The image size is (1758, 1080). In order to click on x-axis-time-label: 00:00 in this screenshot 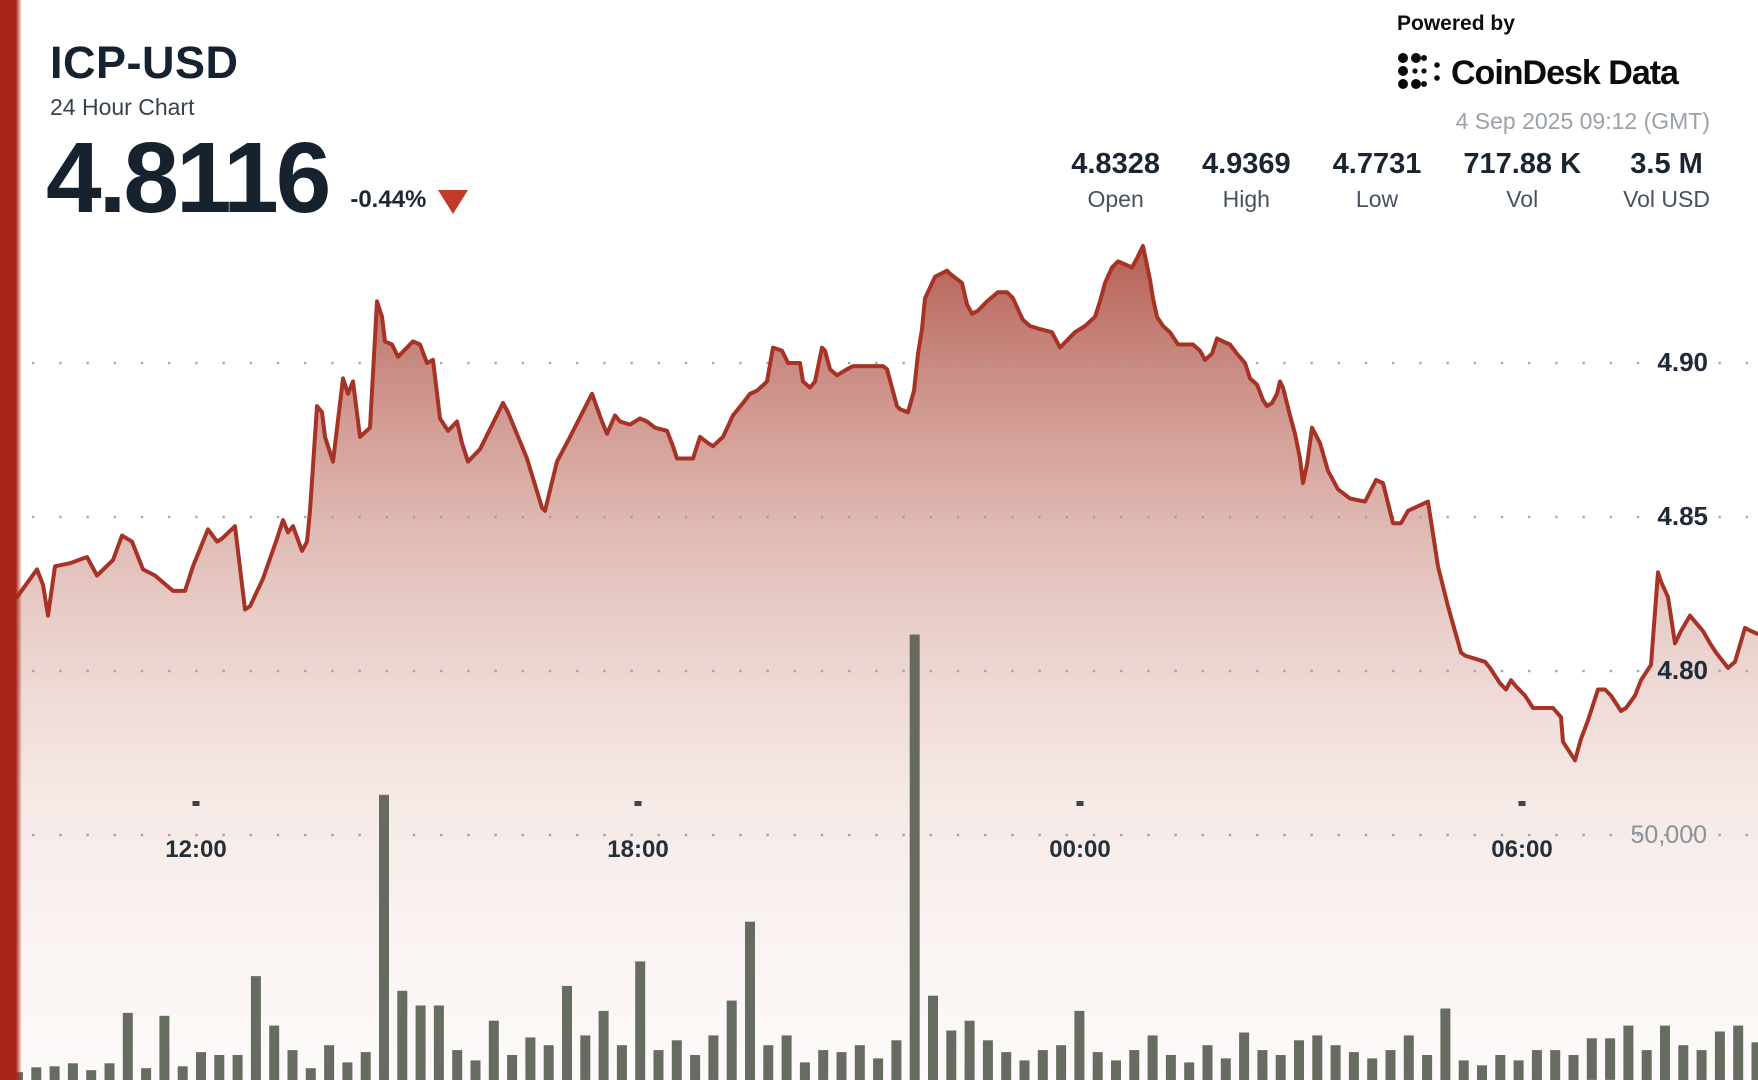, I will do `click(1080, 849)`.